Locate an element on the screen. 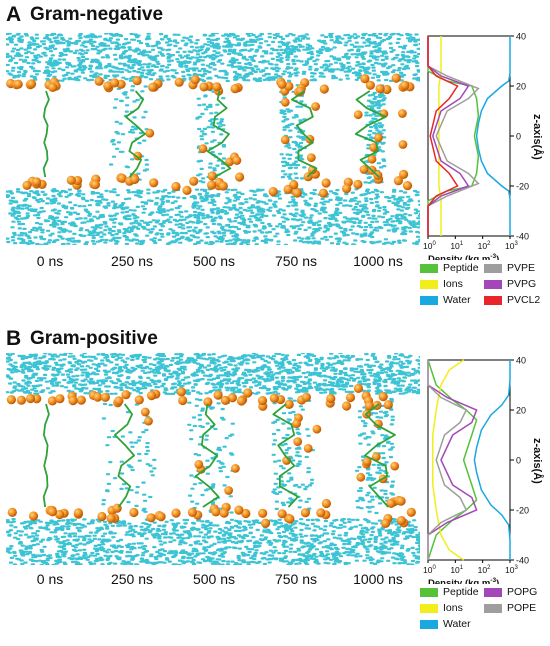  lipid-headgroups is located at coordinates (210, 135).